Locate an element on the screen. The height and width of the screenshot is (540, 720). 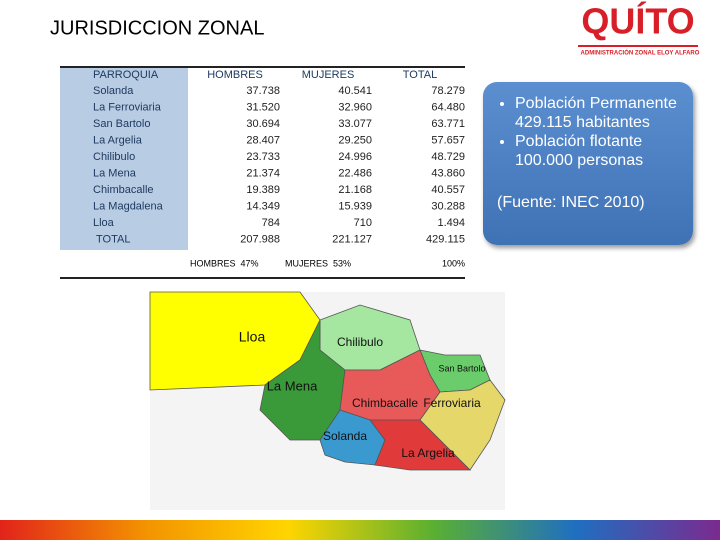
table-cell: 63.771 is located at coordinates (448, 124).